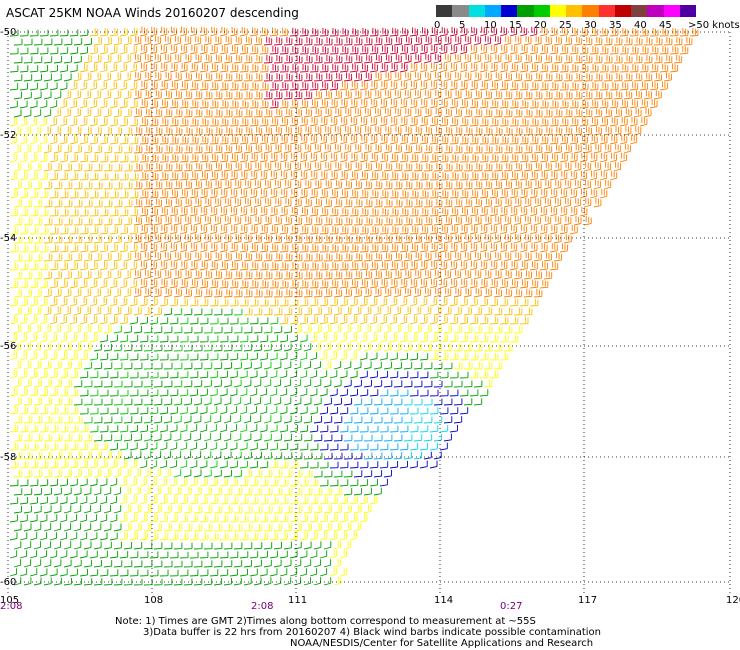 The image size is (740, 650). What do you see at coordinates (665, 25) in the screenshot?
I see `legend-label: 45` at bounding box center [665, 25].